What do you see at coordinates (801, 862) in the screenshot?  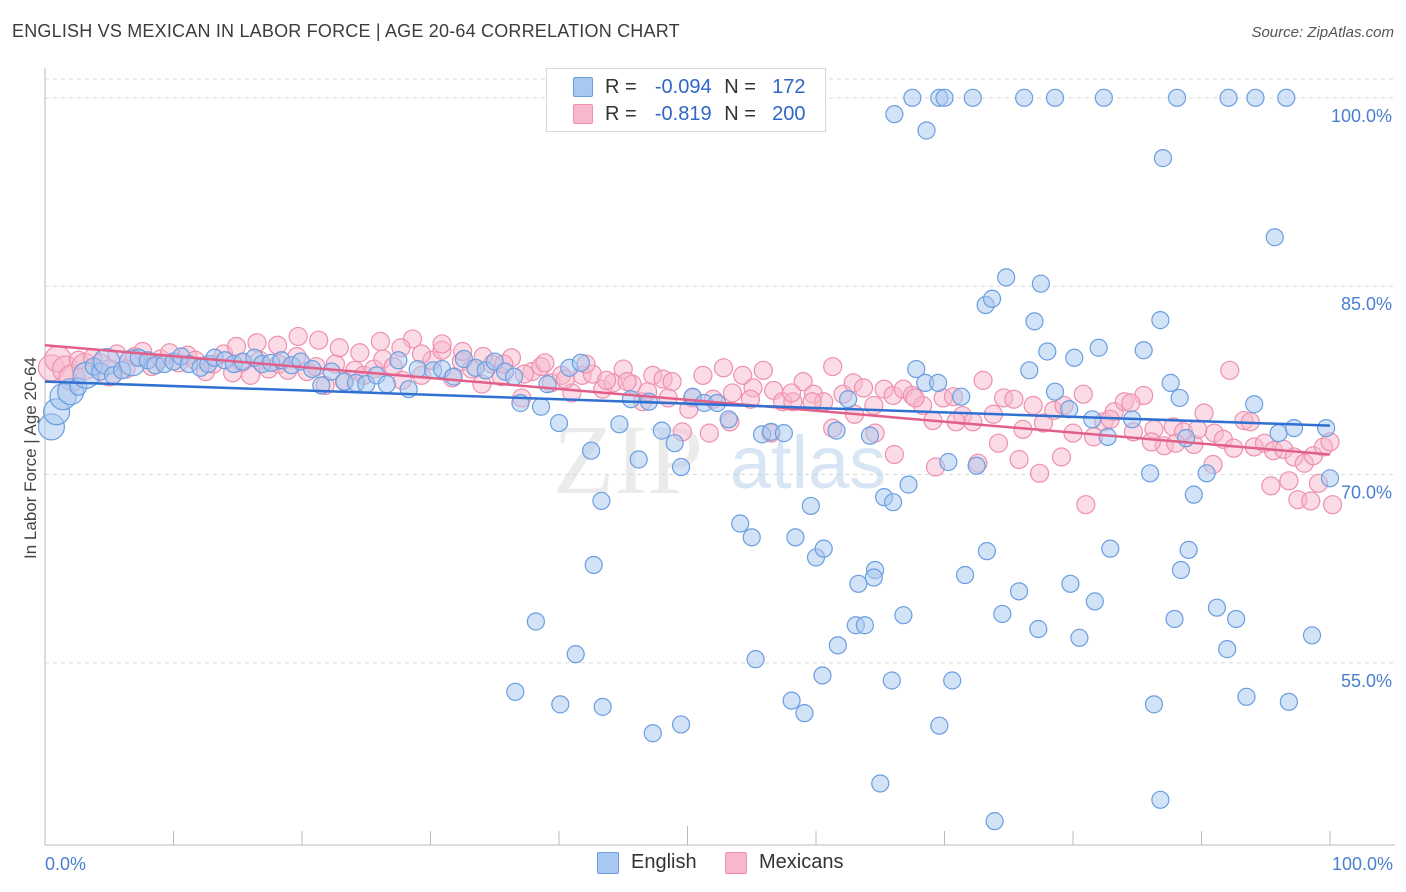 I see `mexicans-legend-label: Mexicans` at bounding box center [801, 862].